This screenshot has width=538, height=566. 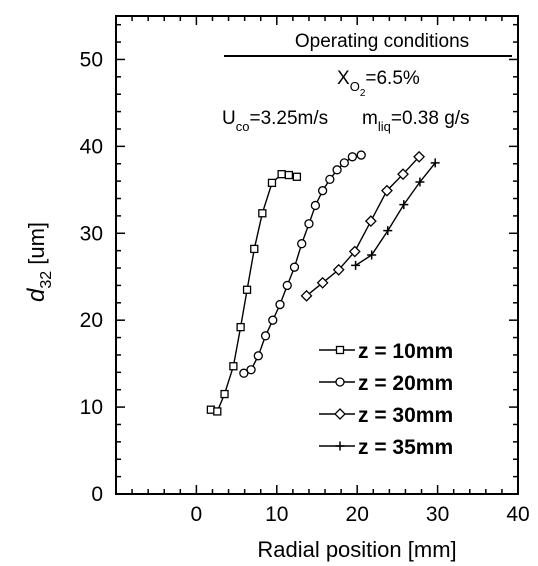 What do you see at coordinates (405, 447) in the screenshot?
I see `legend-label: z = 35mm` at bounding box center [405, 447].